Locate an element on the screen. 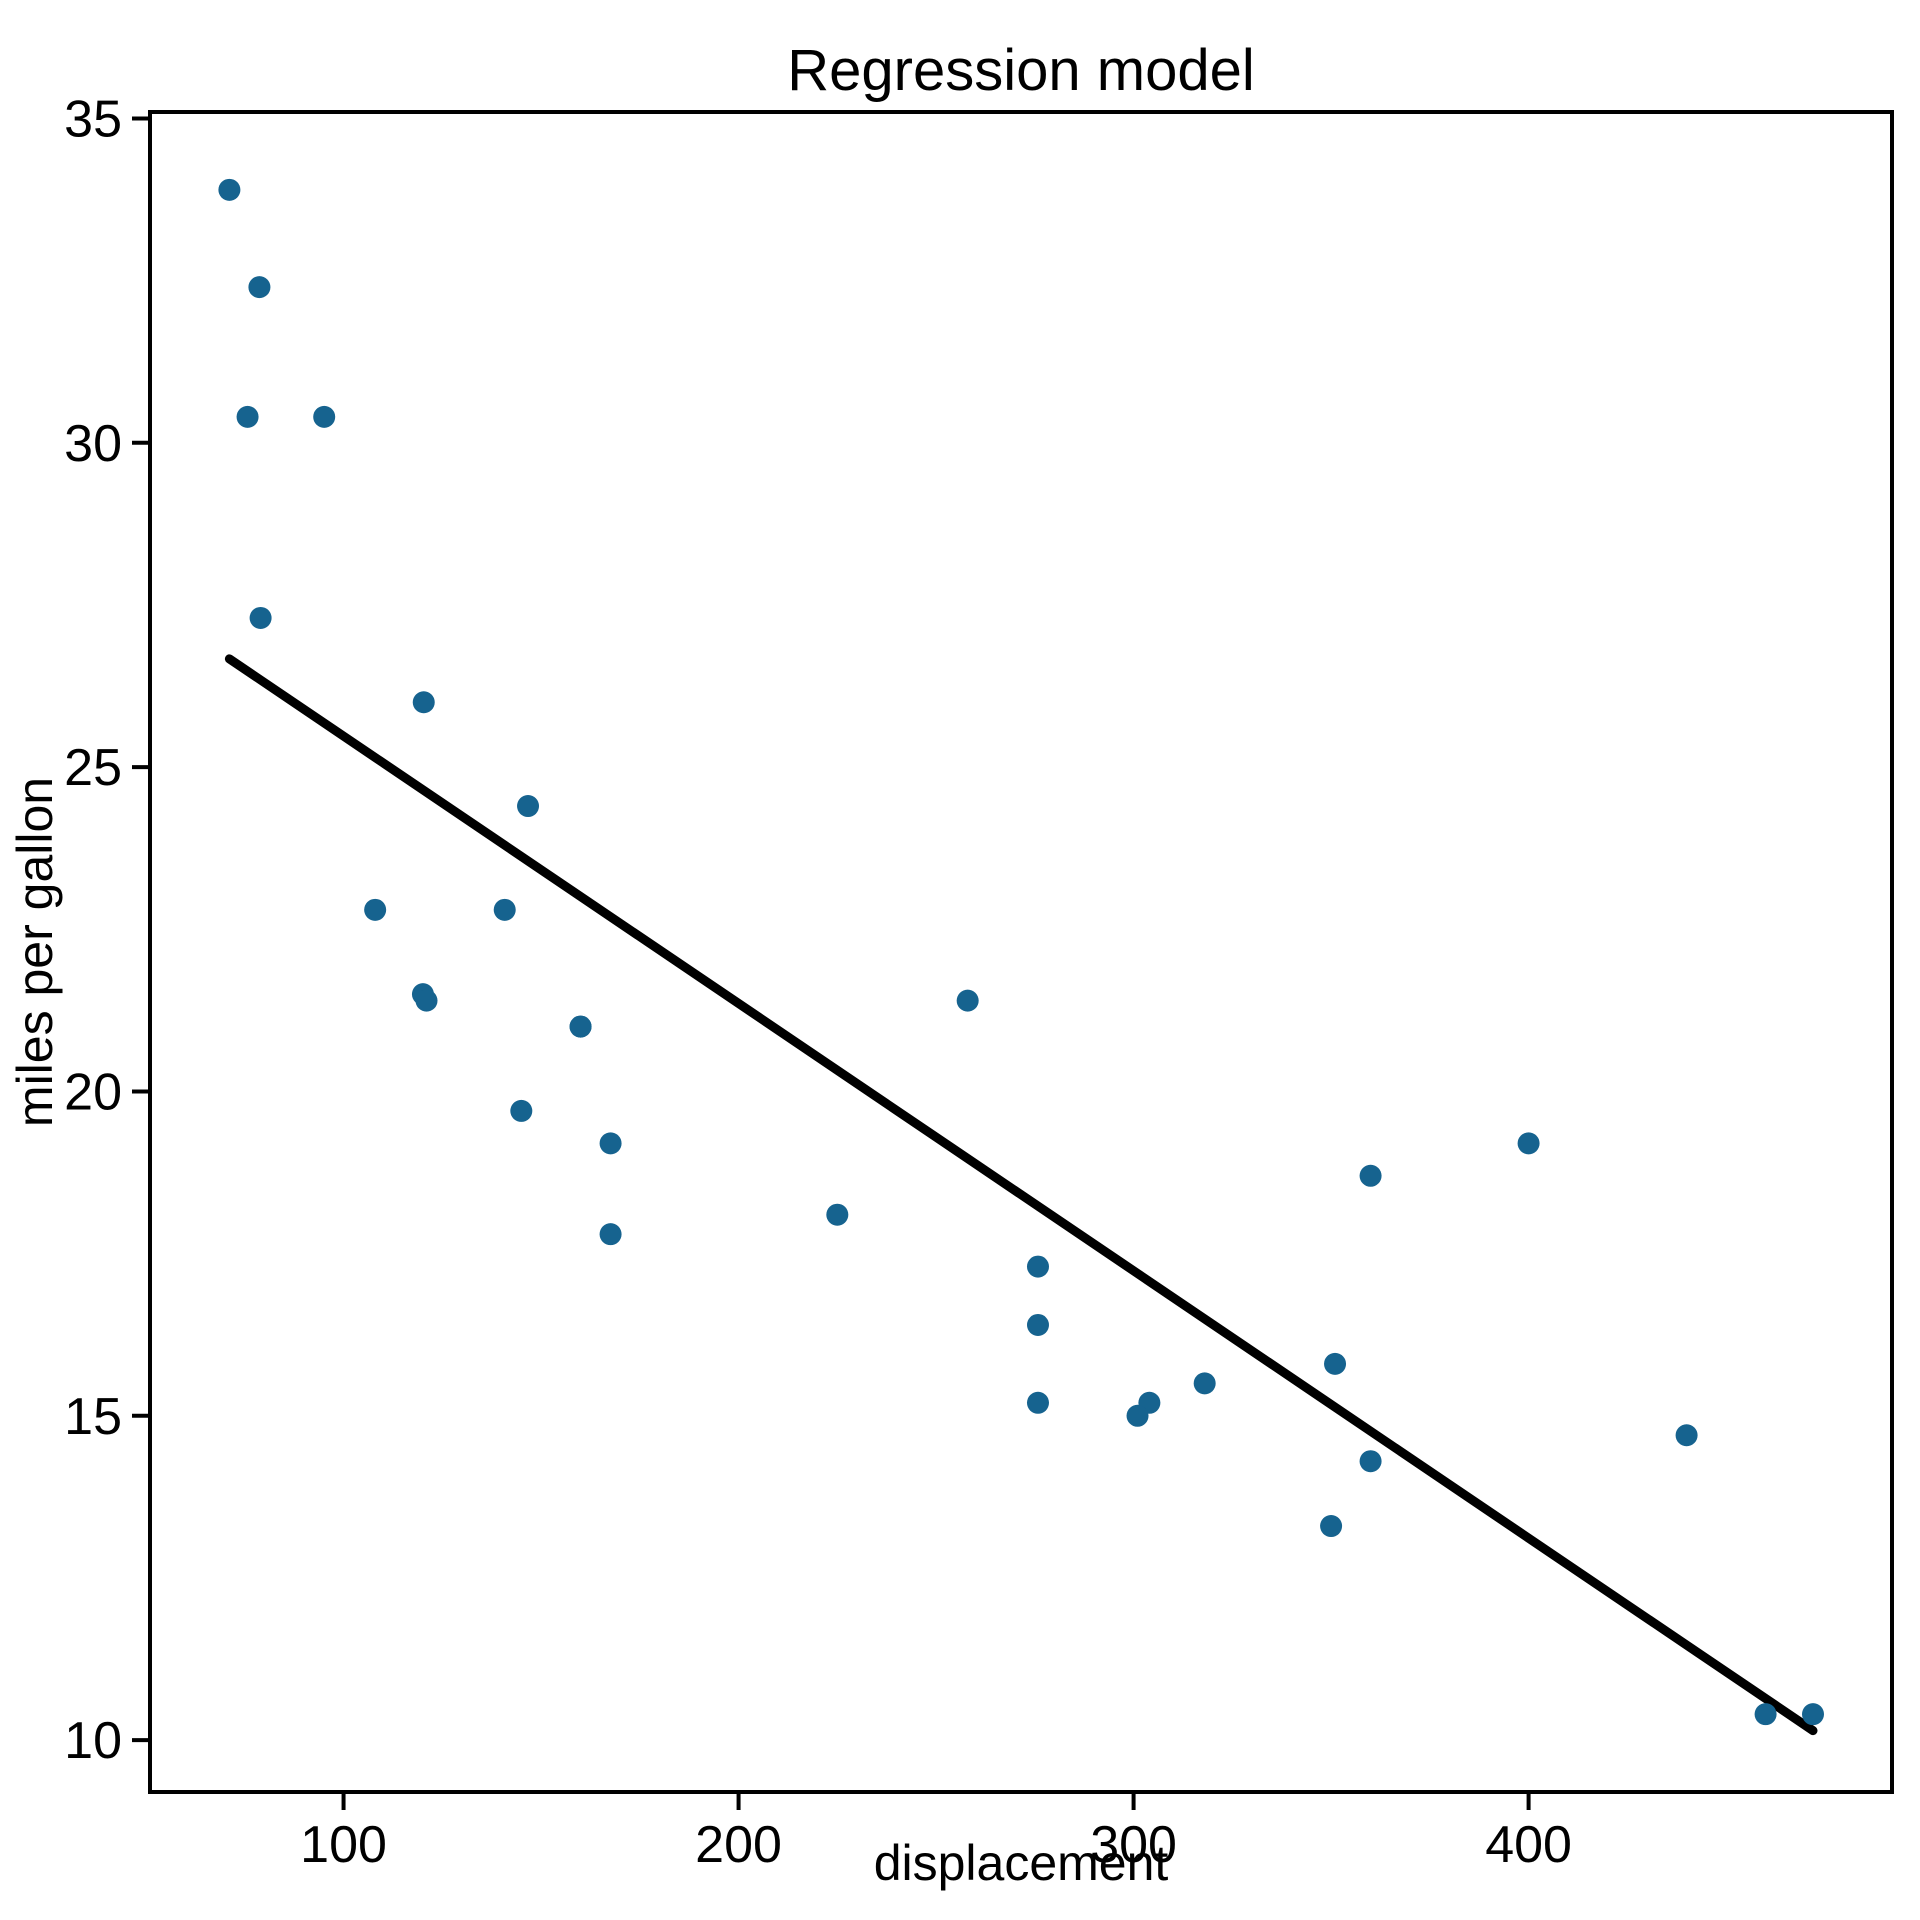 The image size is (1920, 1920). y-tick-label: 30 is located at coordinates (93, 444).